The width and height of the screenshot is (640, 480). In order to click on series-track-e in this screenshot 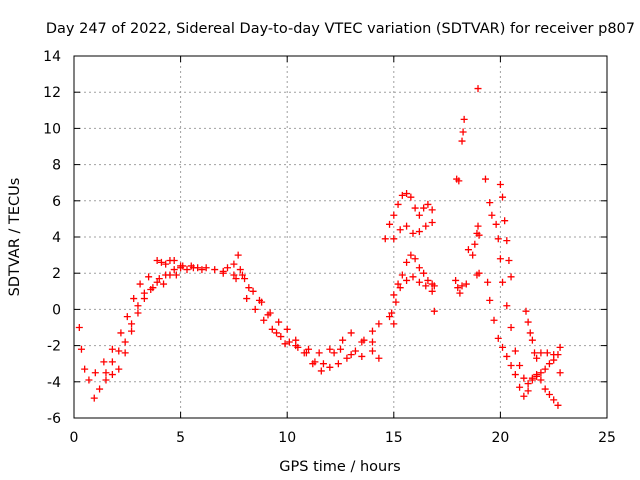, I will do `click(411, 289)`.